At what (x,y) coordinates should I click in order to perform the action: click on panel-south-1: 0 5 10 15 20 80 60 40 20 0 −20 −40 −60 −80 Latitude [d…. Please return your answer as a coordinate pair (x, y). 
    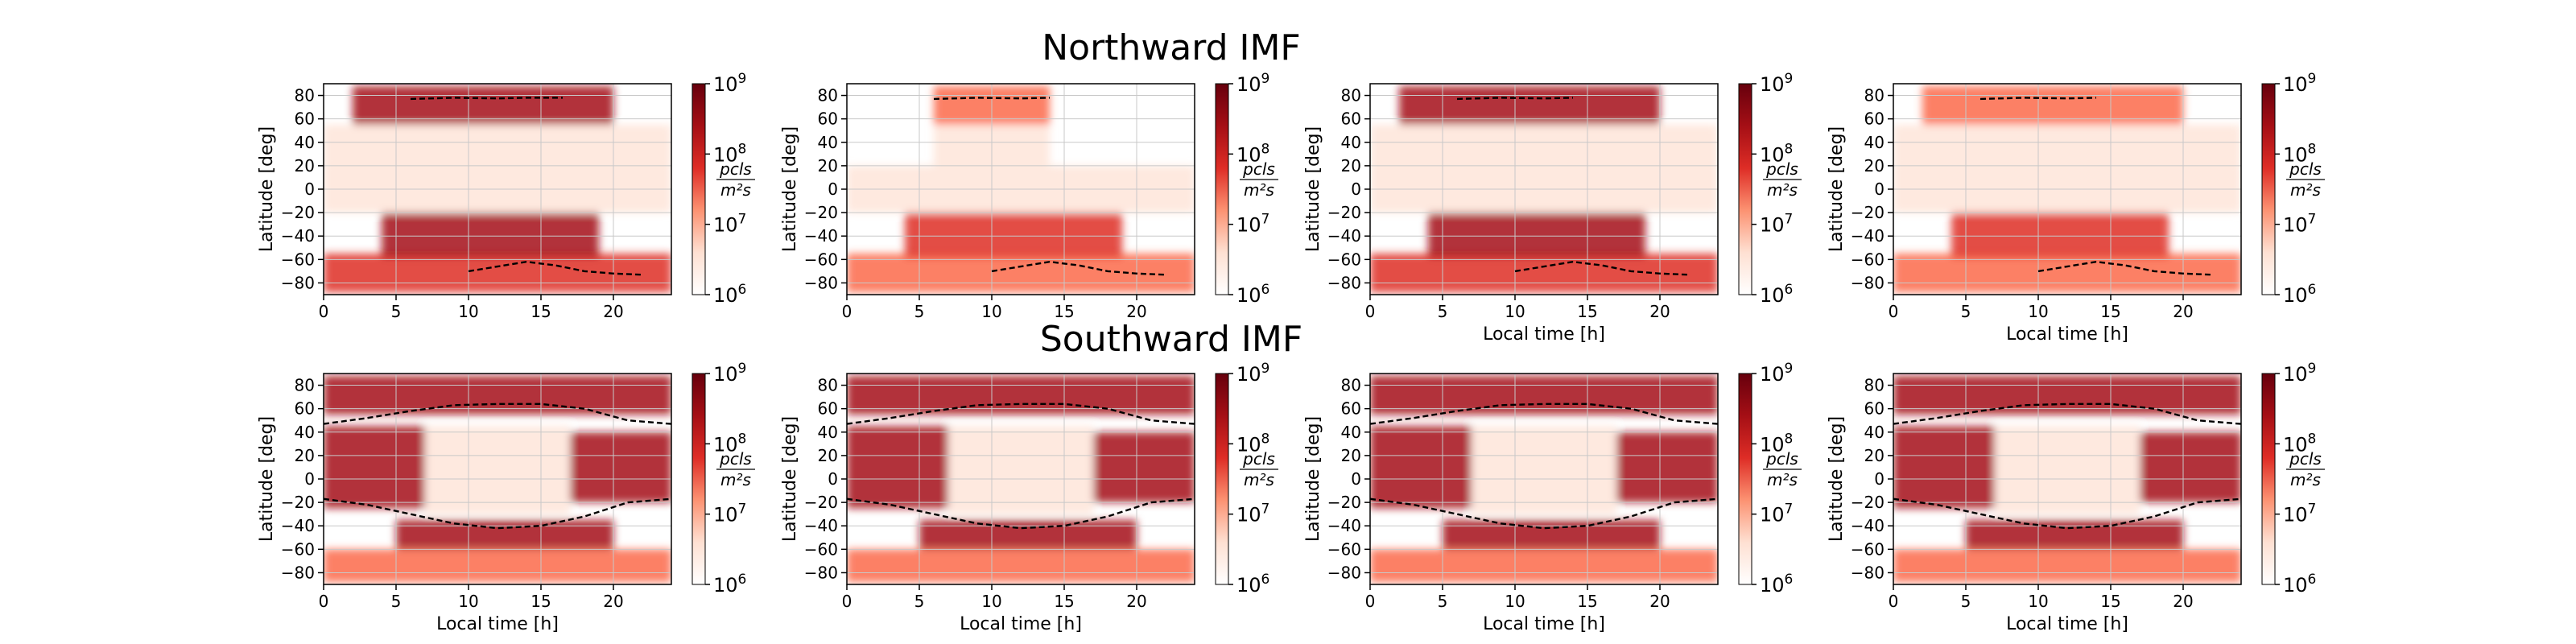
    Looking at the image, I should click on (506, 497).